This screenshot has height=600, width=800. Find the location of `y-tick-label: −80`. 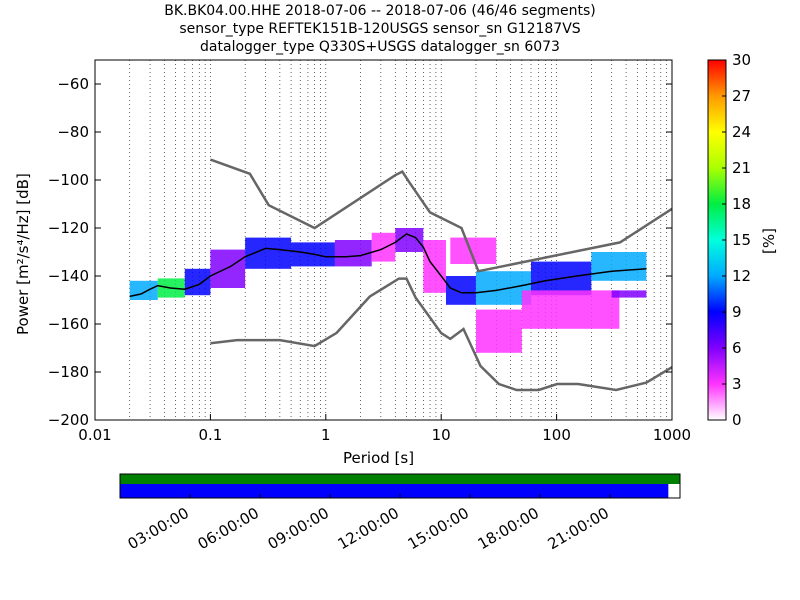

y-tick-label: −80 is located at coordinates (73, 132).